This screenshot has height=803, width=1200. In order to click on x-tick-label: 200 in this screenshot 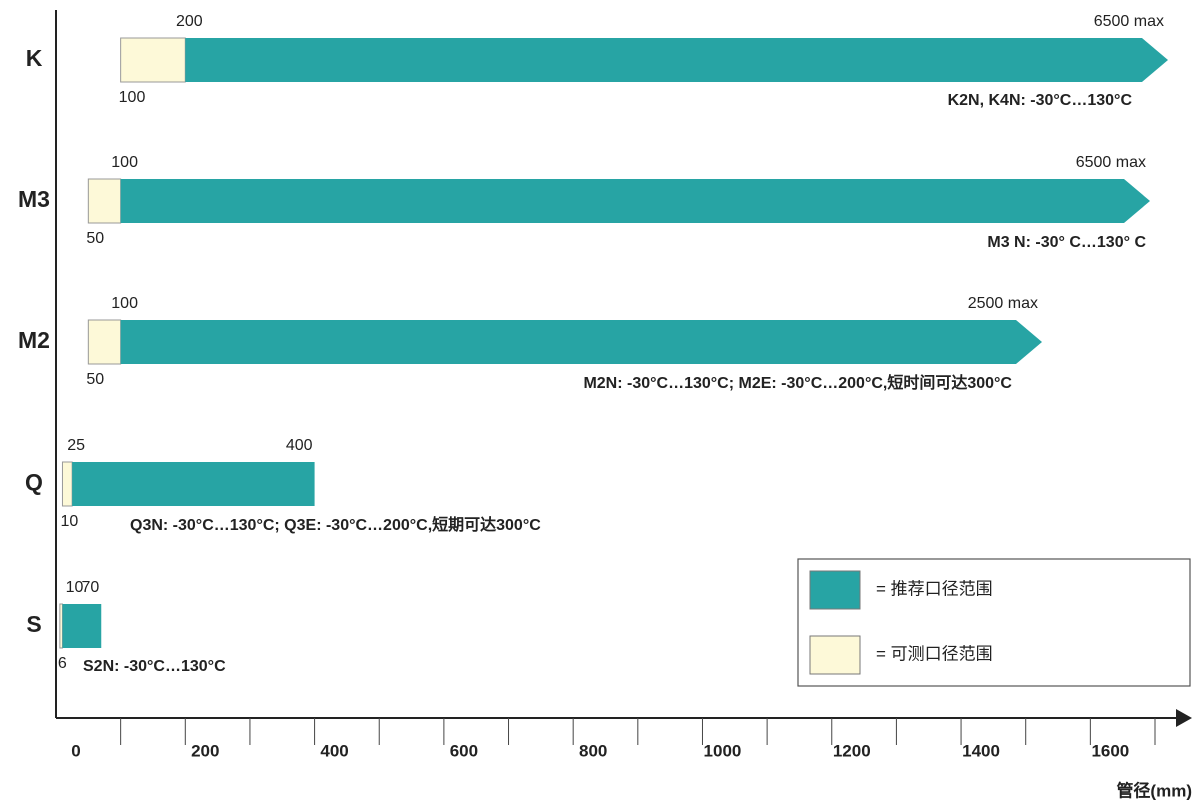, I will do `click(205, 750)`.